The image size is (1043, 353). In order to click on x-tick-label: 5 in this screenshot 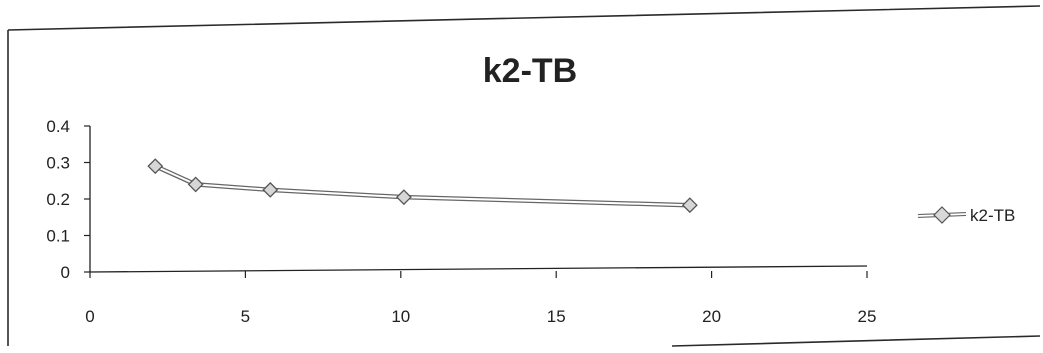, I will do `click(245, 316)`.